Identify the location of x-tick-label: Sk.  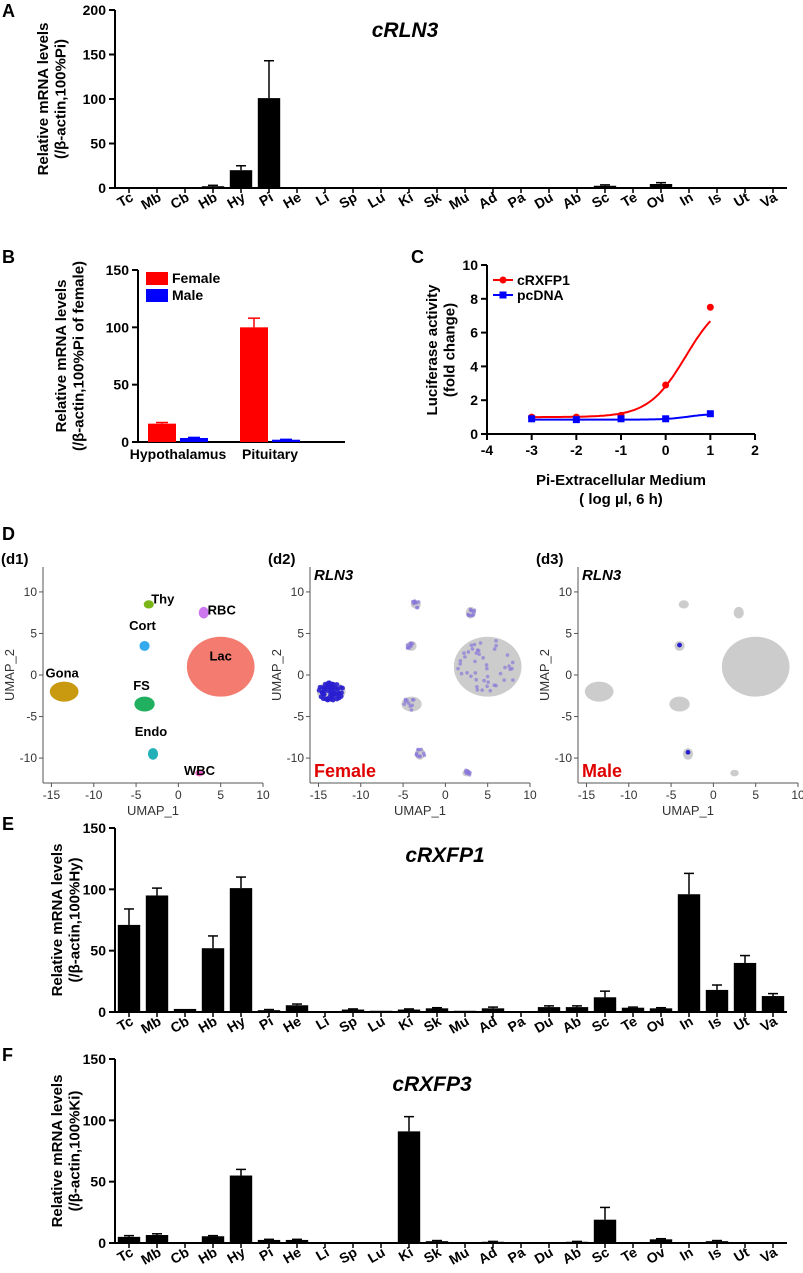
(432, 1255).